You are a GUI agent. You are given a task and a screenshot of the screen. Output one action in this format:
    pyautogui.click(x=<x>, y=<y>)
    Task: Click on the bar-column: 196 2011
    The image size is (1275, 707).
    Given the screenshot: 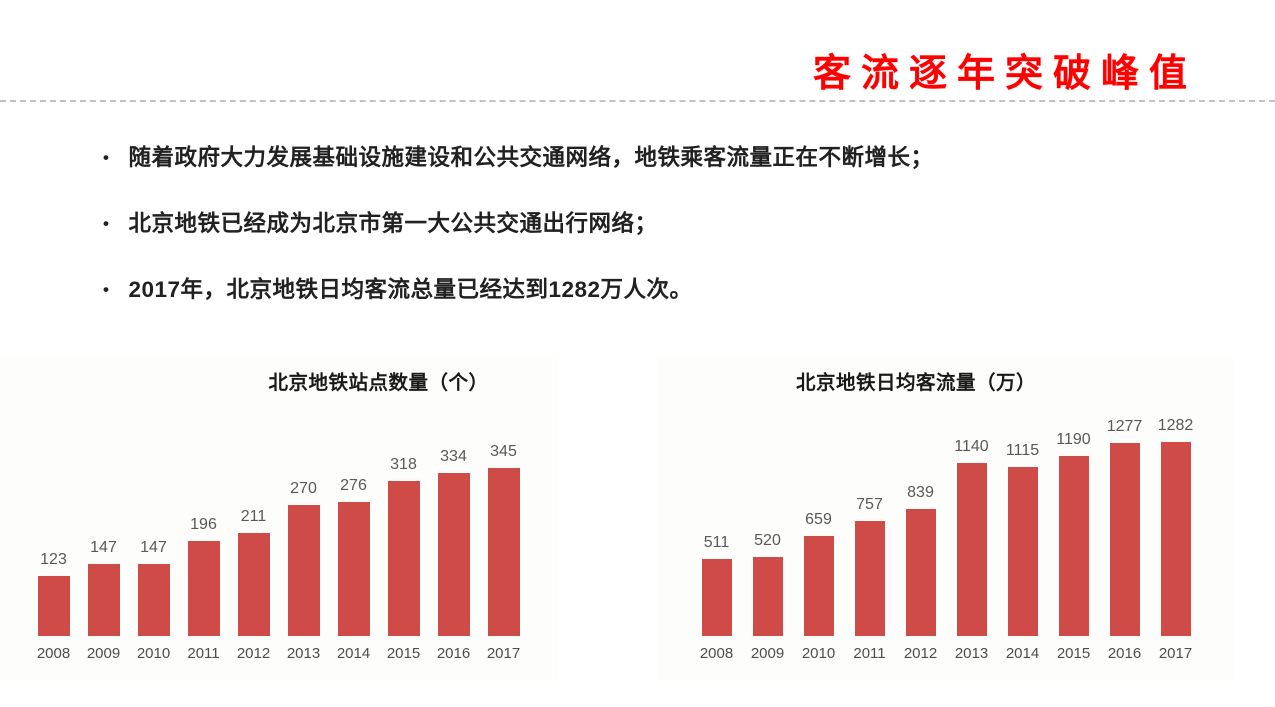 What is the action you would take?
    pyautogui.click(x=203, y=531)
    